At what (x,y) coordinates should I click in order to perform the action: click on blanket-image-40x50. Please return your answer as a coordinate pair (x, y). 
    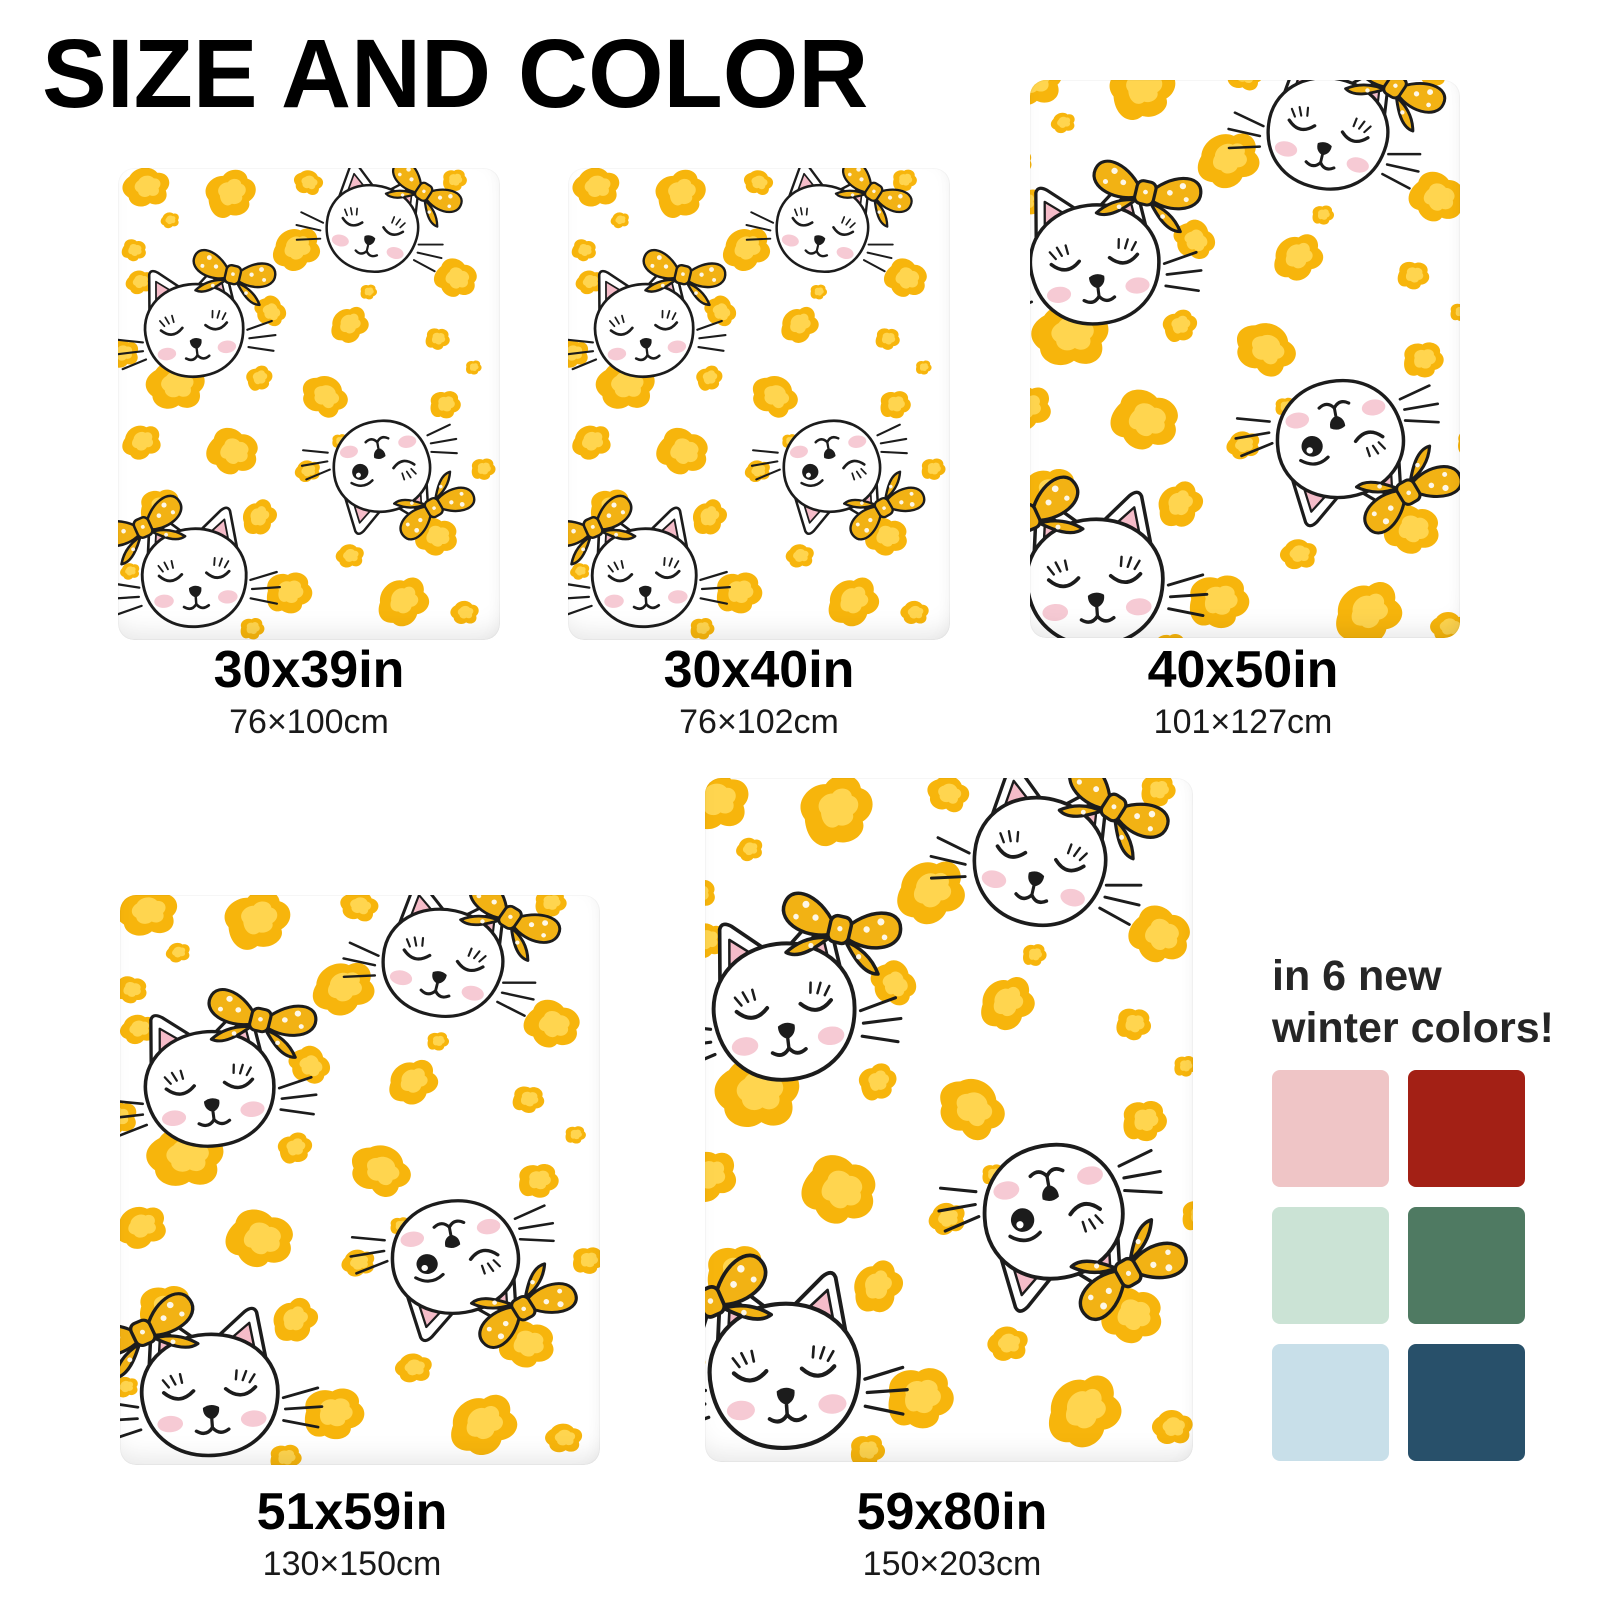
    Looking at the image, I should click on (1245, 359).